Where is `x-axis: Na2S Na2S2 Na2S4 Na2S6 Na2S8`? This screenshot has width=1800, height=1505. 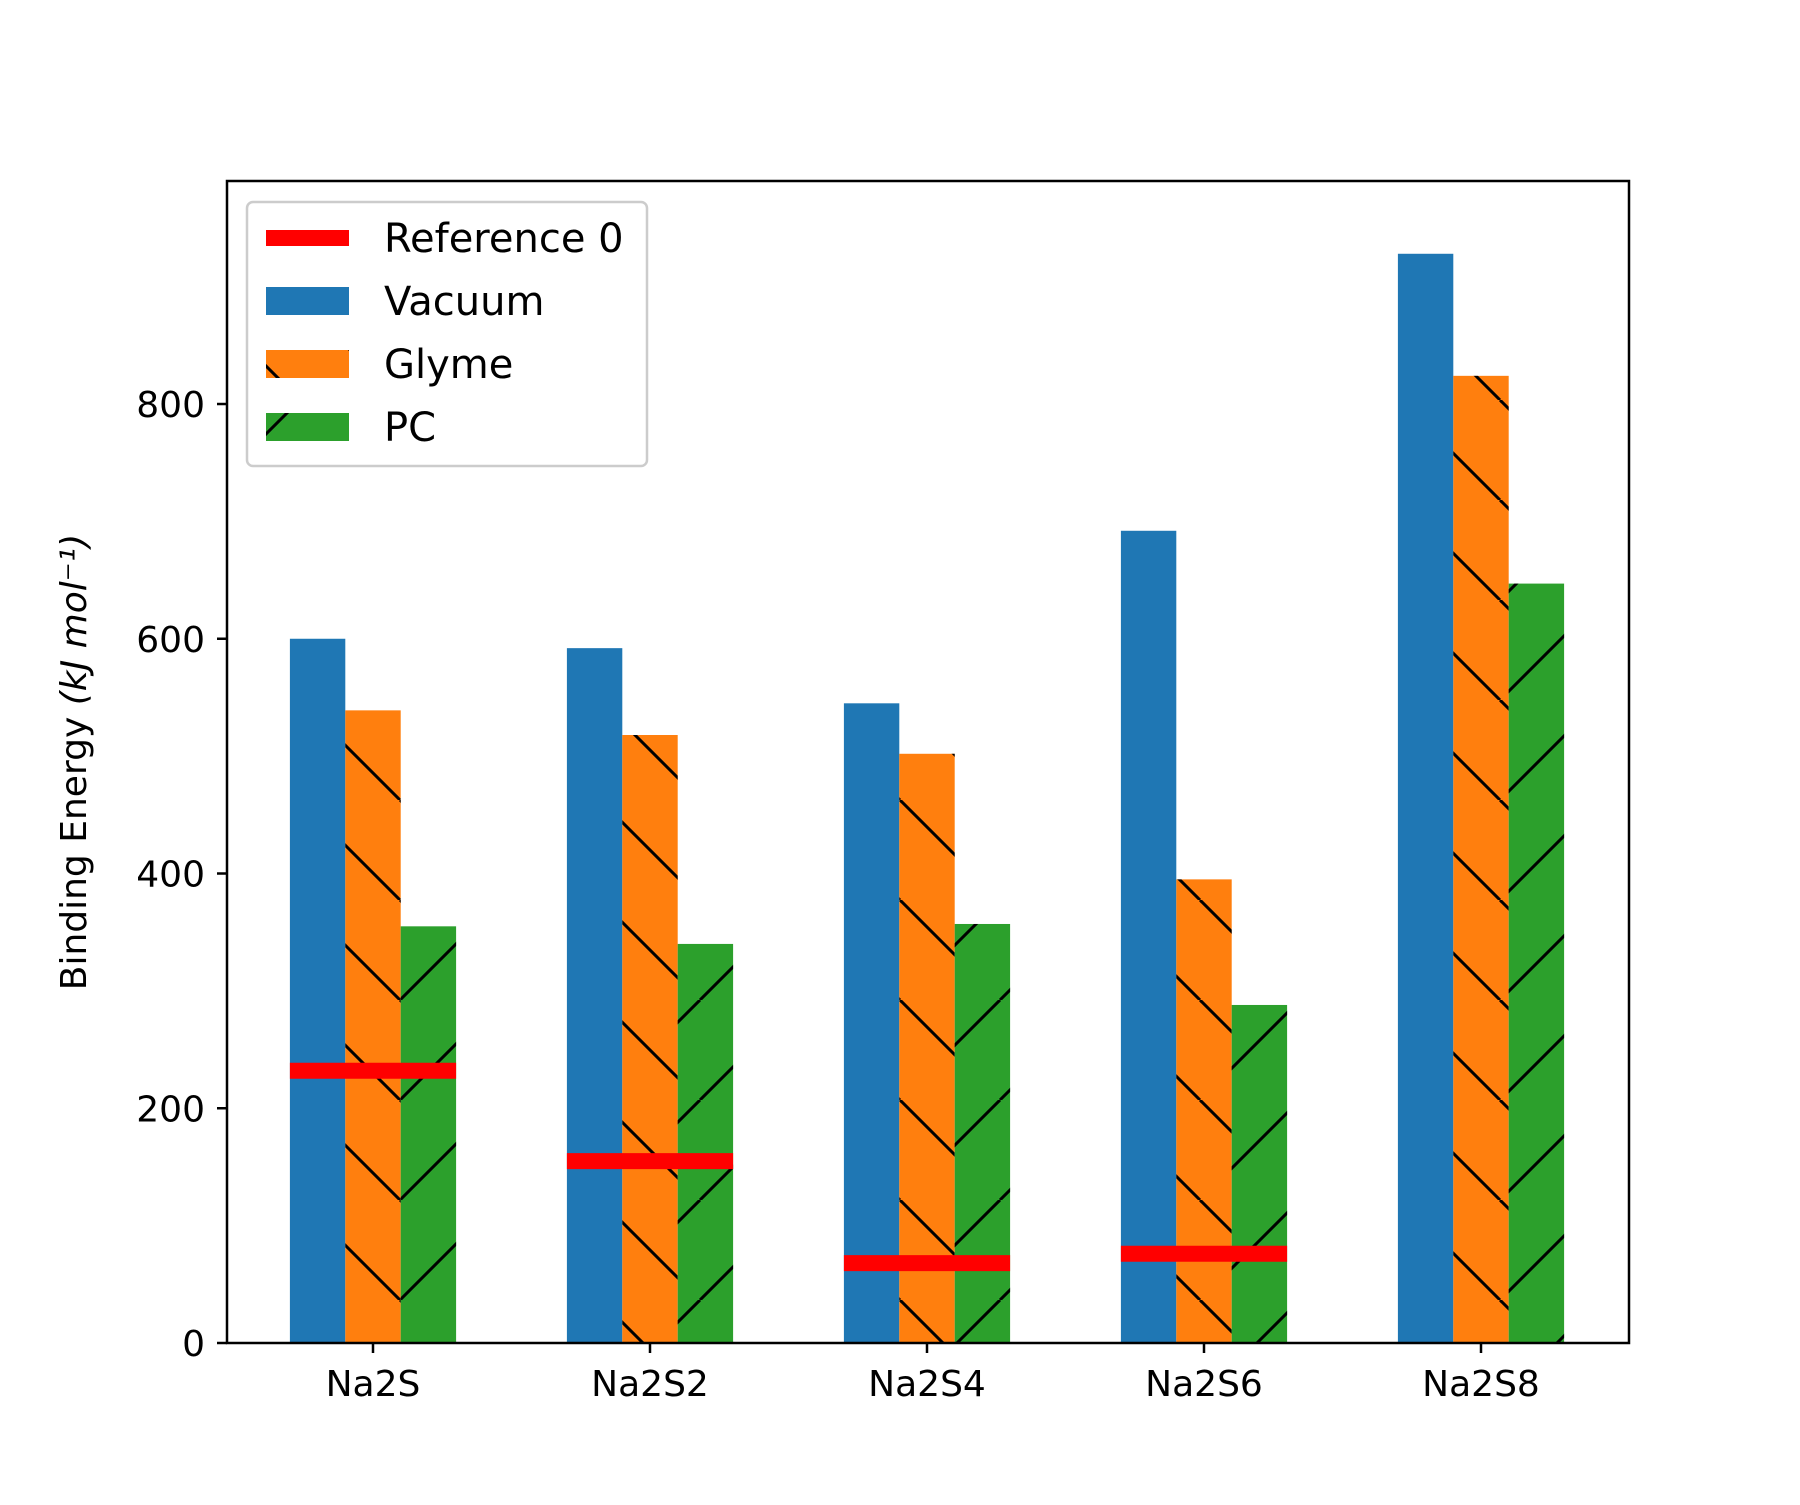 x-axis: Na2S Na2S2 Na2S4 Na2S6 Na2S8 is located at coordinates (933, 1374).